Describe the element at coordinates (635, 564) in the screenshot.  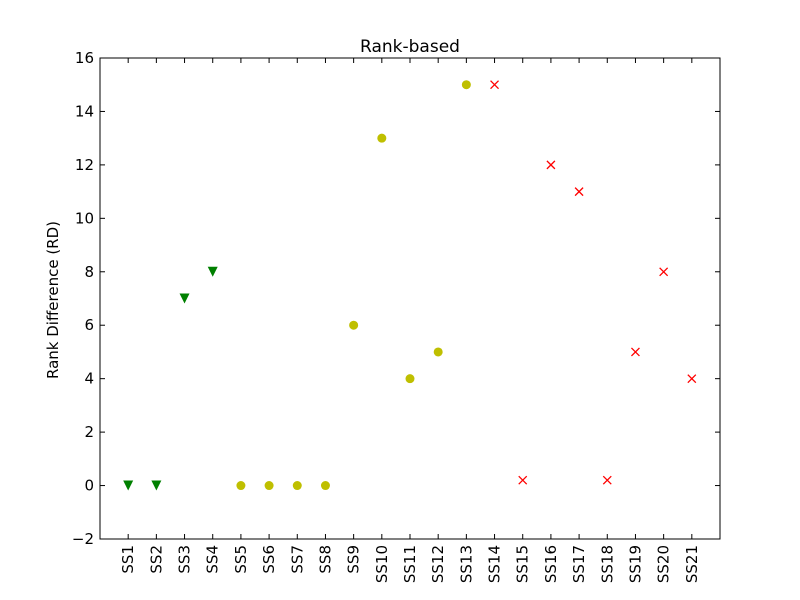
I see `x-tick-label: SS19` at that location.